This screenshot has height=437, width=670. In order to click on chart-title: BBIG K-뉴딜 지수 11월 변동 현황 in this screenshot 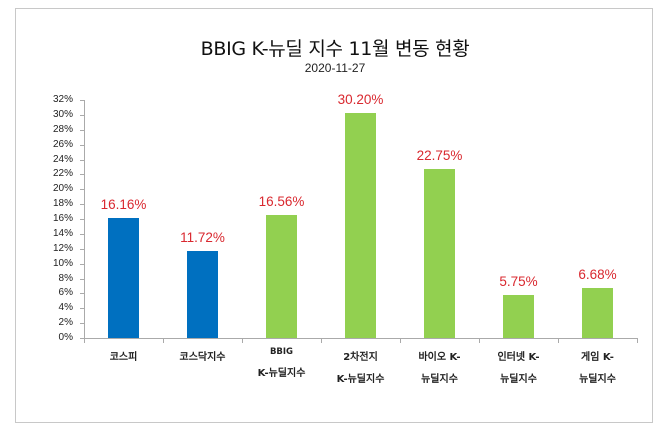, I will do `click(335, 49)`.